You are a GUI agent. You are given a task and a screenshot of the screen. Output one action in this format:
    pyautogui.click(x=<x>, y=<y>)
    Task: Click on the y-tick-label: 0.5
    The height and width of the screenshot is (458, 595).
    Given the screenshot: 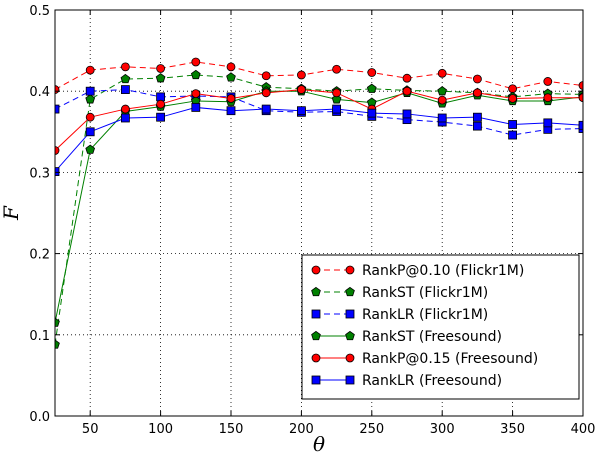 What is the action you would take?
    pyautogui.click(x=39, y=11)
    